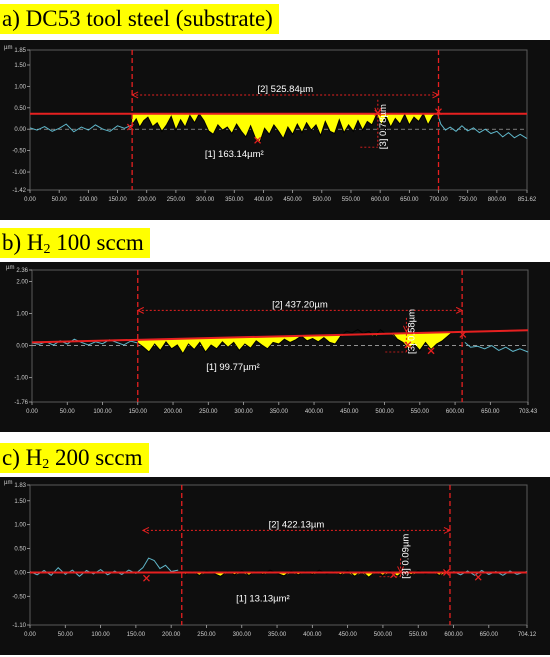 The height and width of the screenshot is (657, 550). I want to click on y-tick-label: 1.83, so click(20, 486).